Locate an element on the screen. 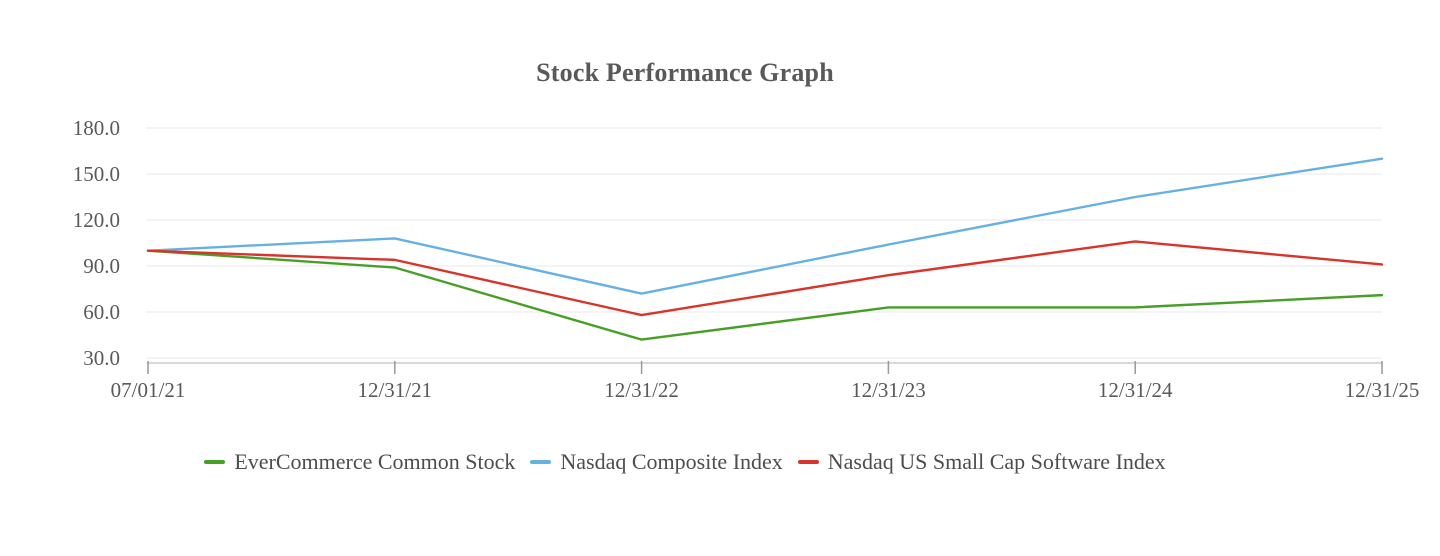  legend-label: Nasdaq Composite Index is located at coordinates (671, 461).